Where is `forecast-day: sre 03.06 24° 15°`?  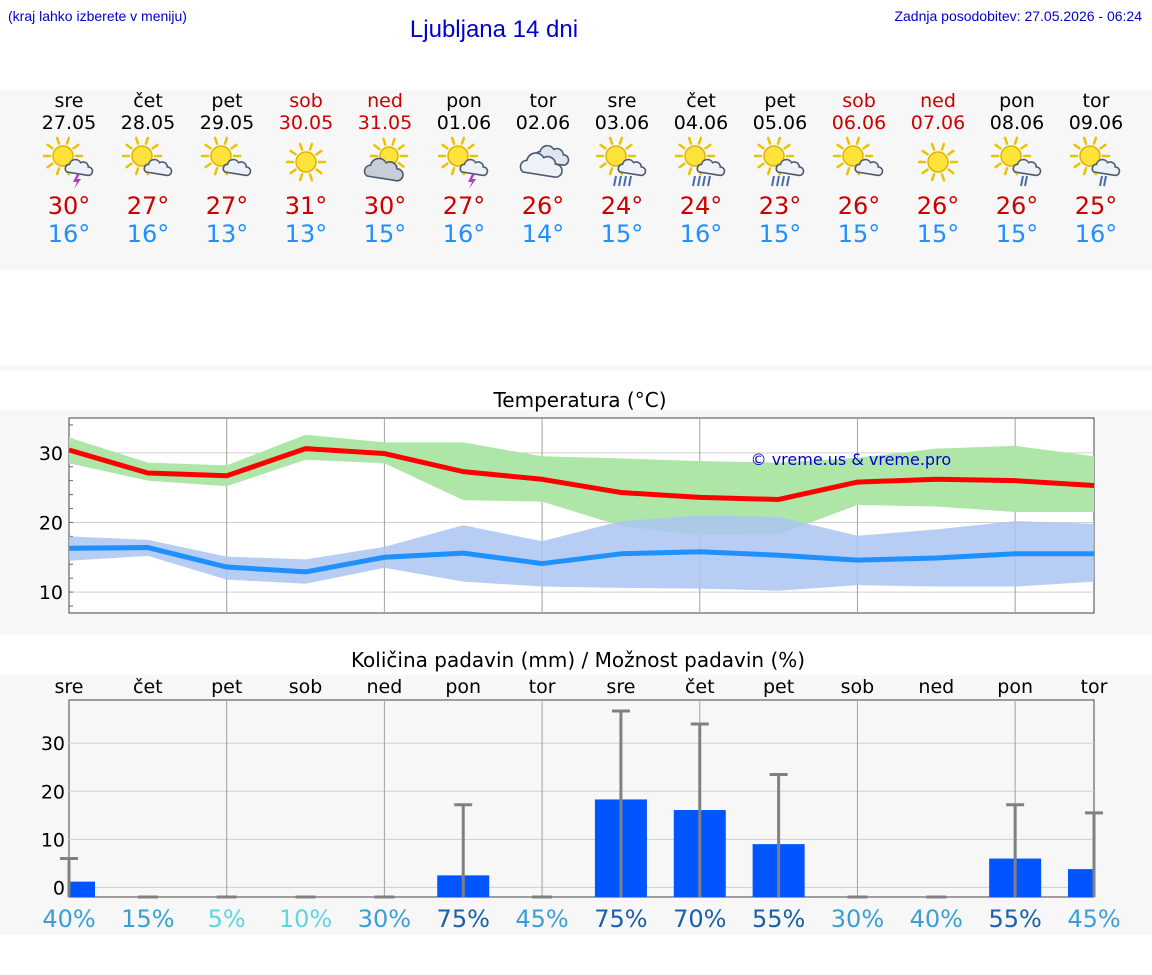
forecast-day: sre 03.06 24° 15° is located at coordinates (622, 169).